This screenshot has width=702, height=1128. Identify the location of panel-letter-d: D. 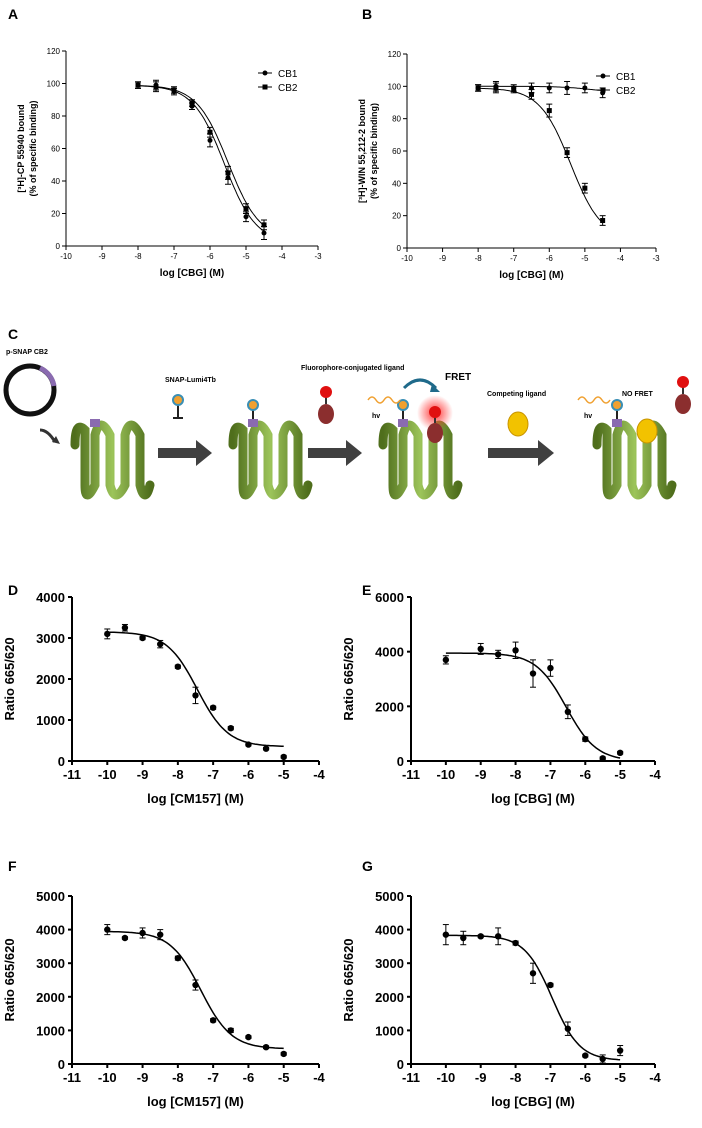
(13, 590).